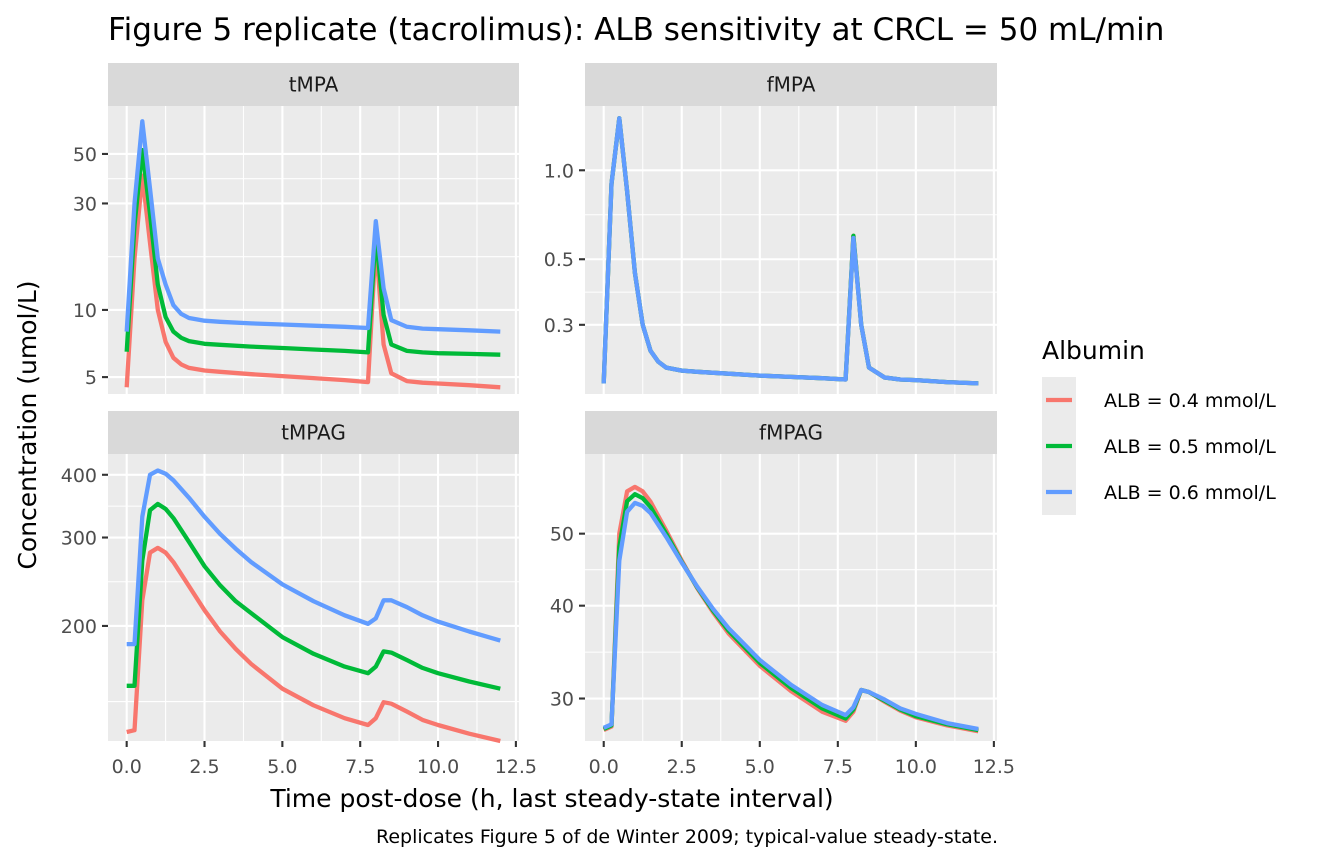 The image size is (1344, 868). I want to click on facet-panel-tMPA: tMPA 5 10 30 50, so click(296, 233).